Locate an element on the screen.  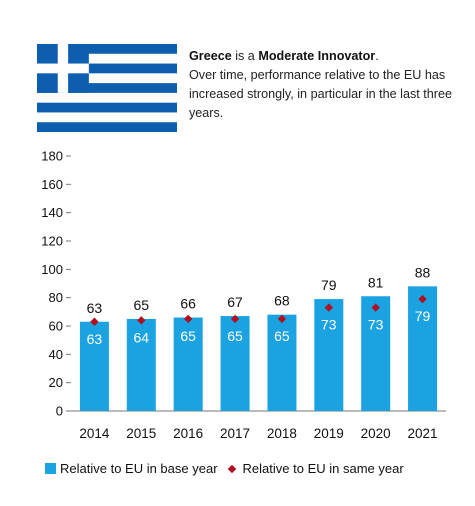
marker-2018 is located at coordinates (282, 319).